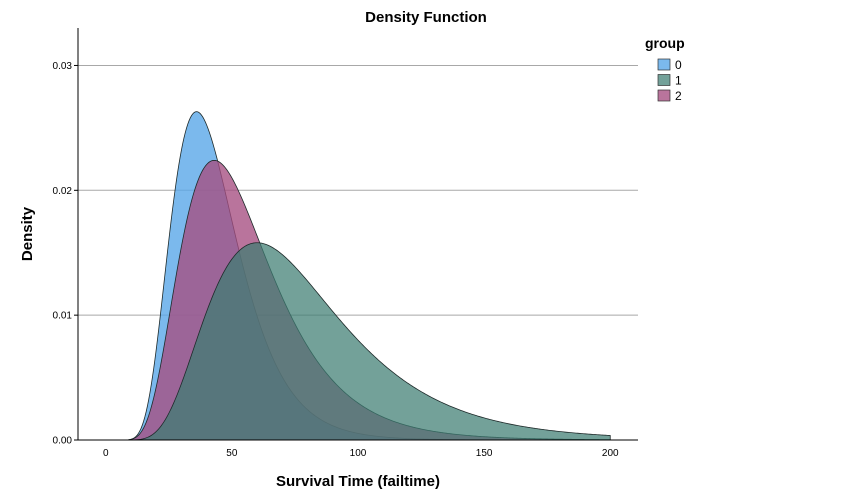 The image size is (853, 503). Describe the element at coordinates (63, 254) in the screenshot. I see `y-tick-labels: 0.00 0.01 0.02 0.03` at that location.